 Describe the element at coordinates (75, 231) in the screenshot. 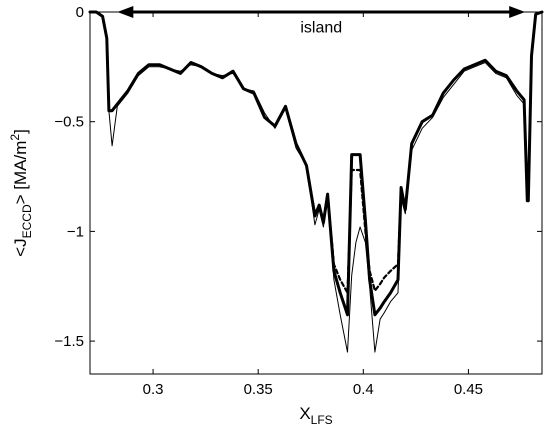

I see `y-tick-label: −1` at that location.